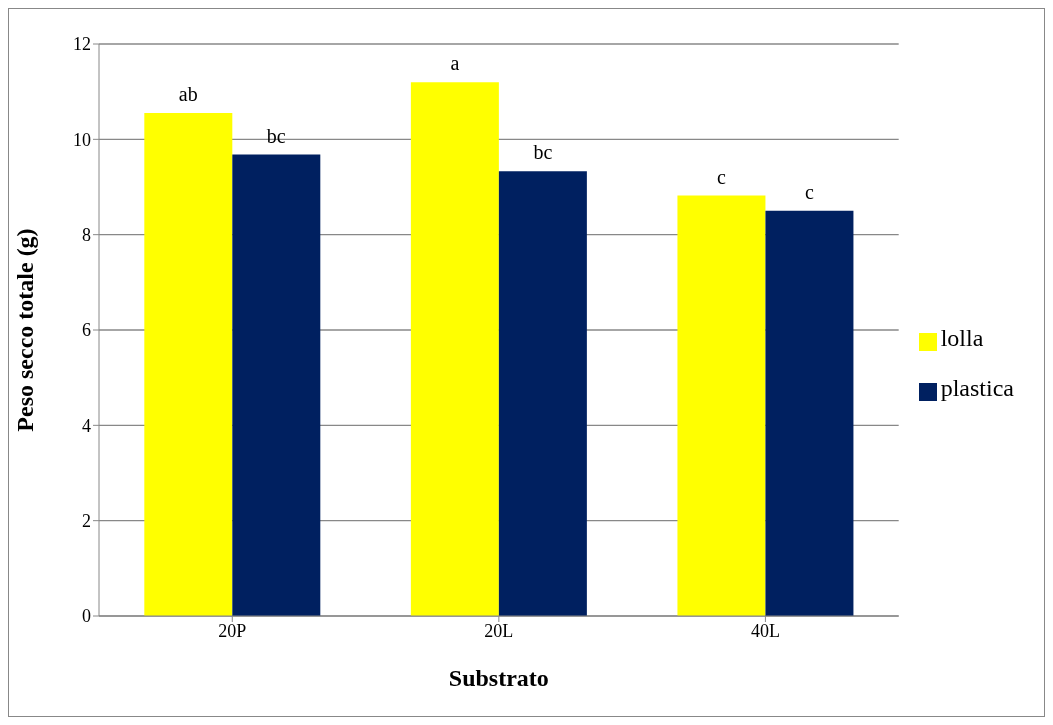  Describe the element at coordinates (962, 337) in the screenshot. I see `legend-label: lolla` at that location.